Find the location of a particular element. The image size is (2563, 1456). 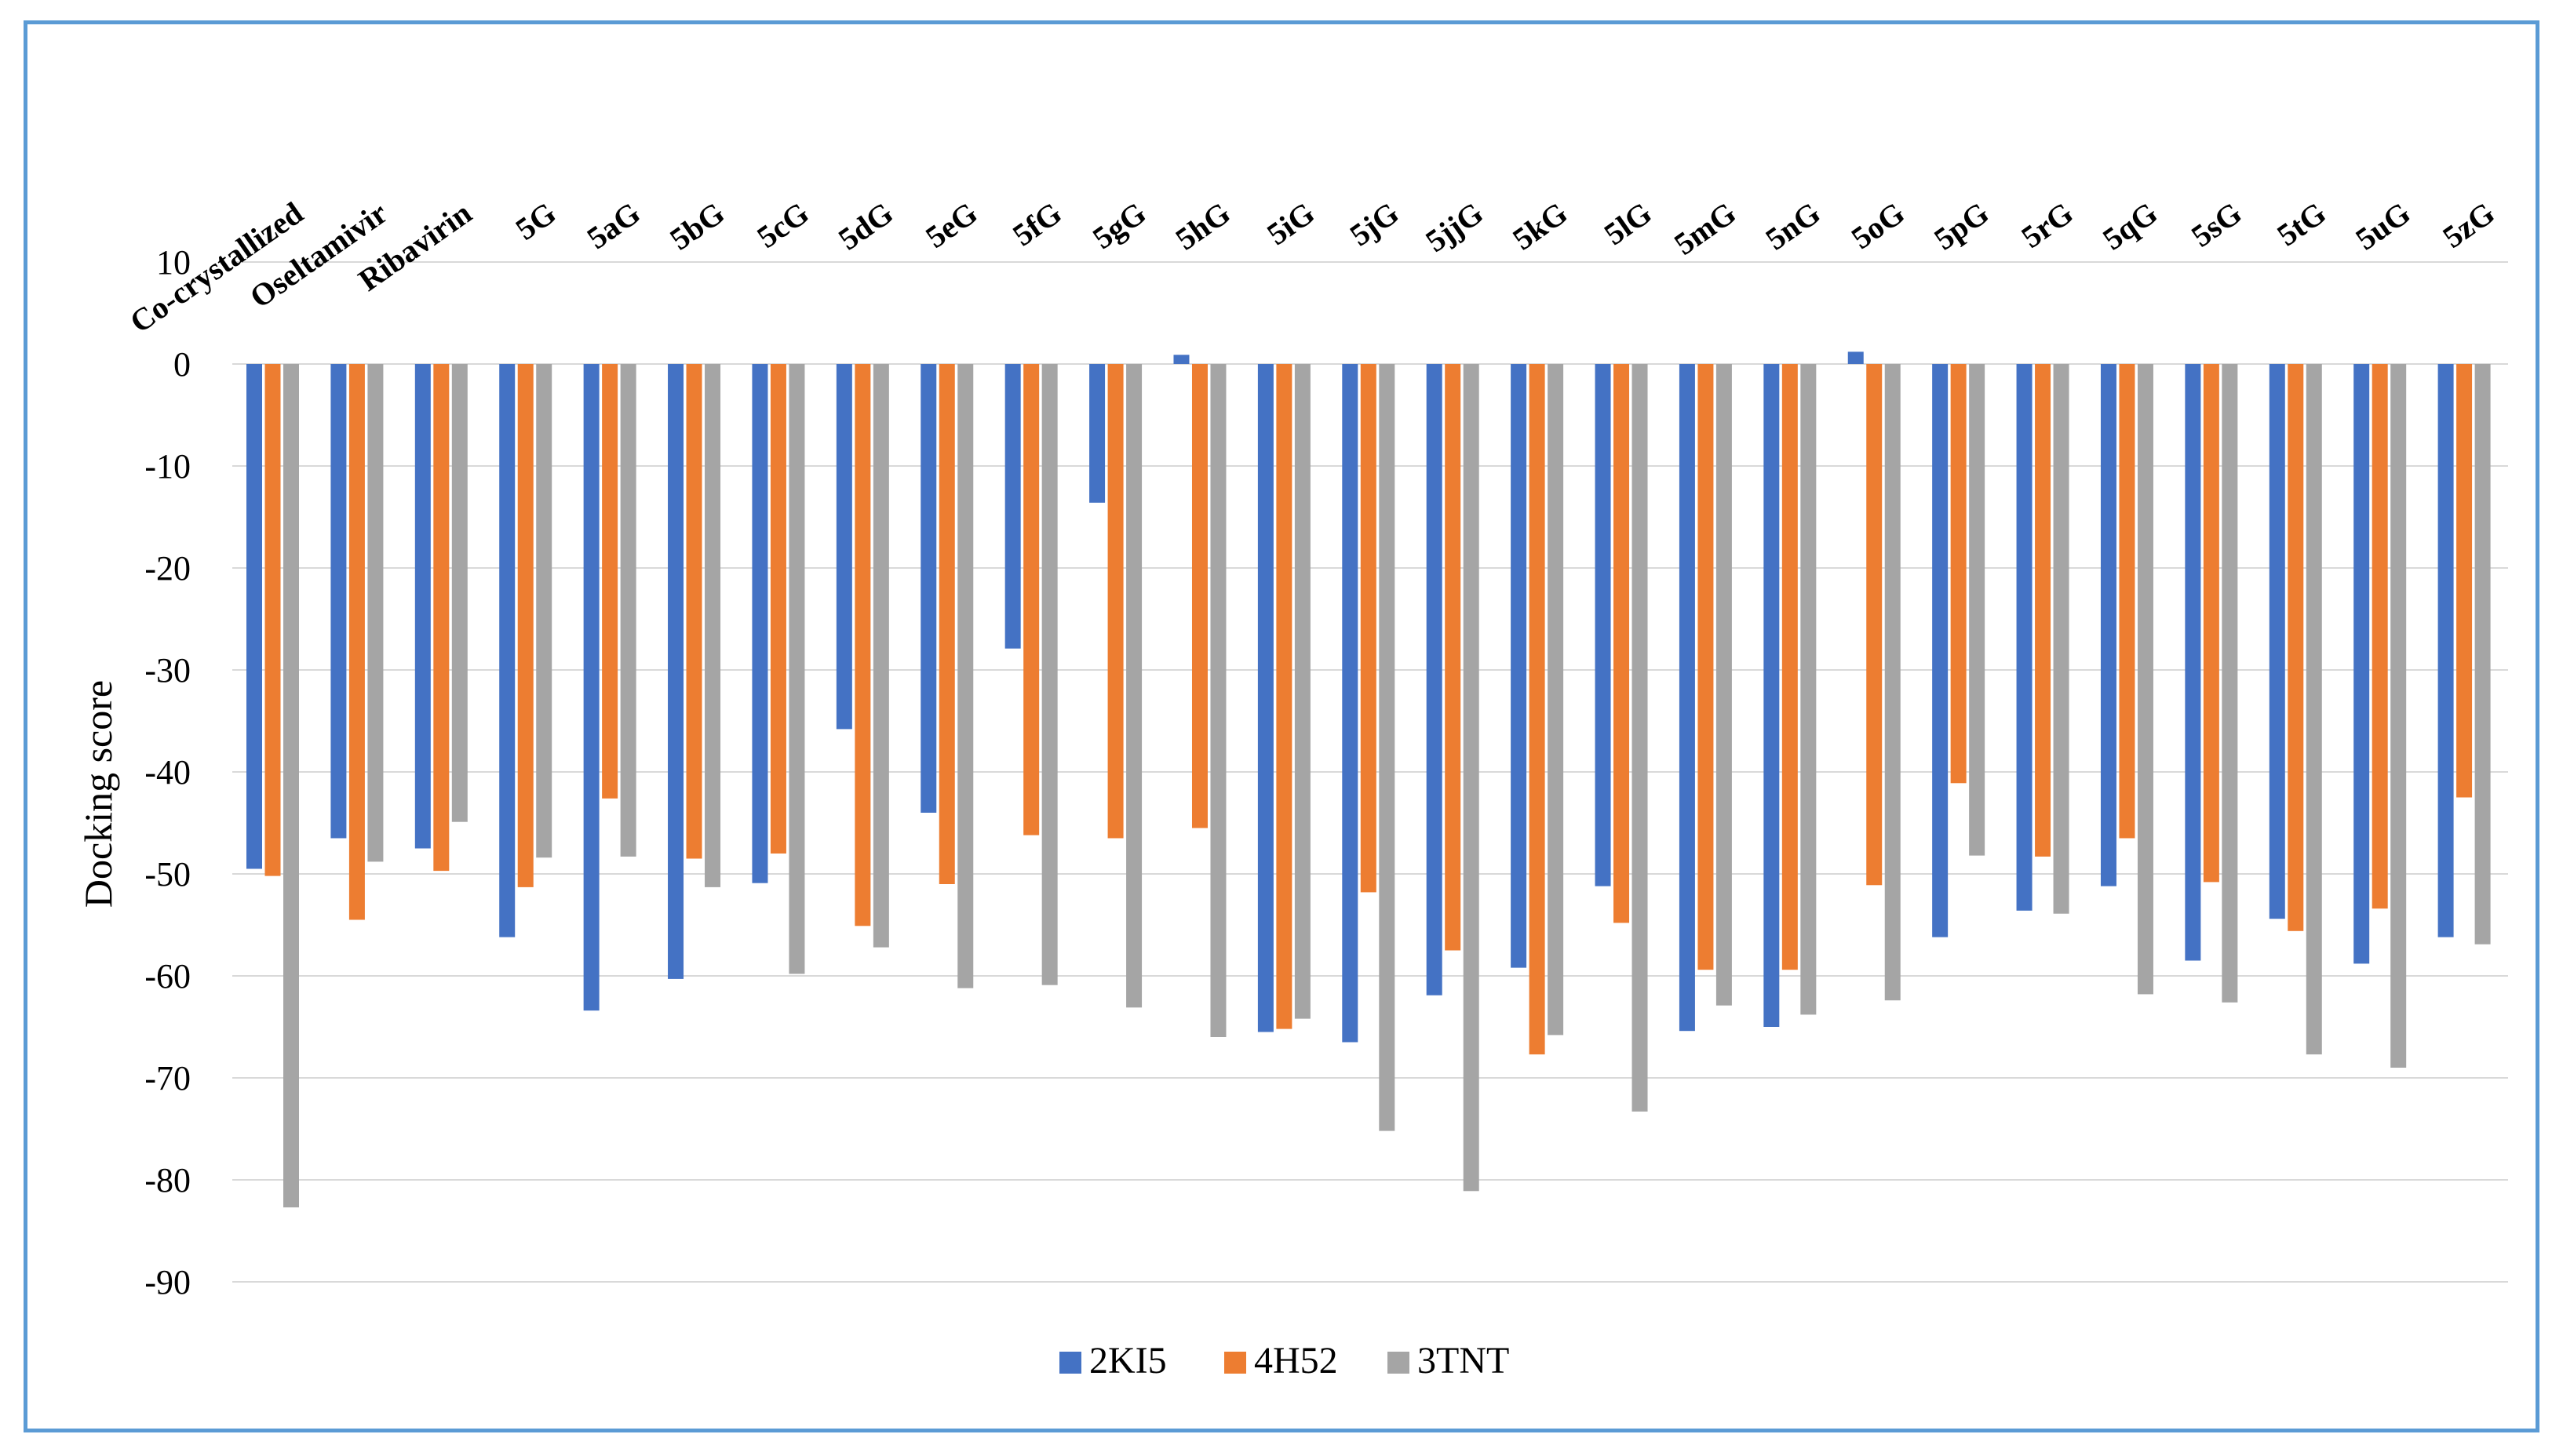

bar-3tnt-5gg is located at coordinates (1134, 686).